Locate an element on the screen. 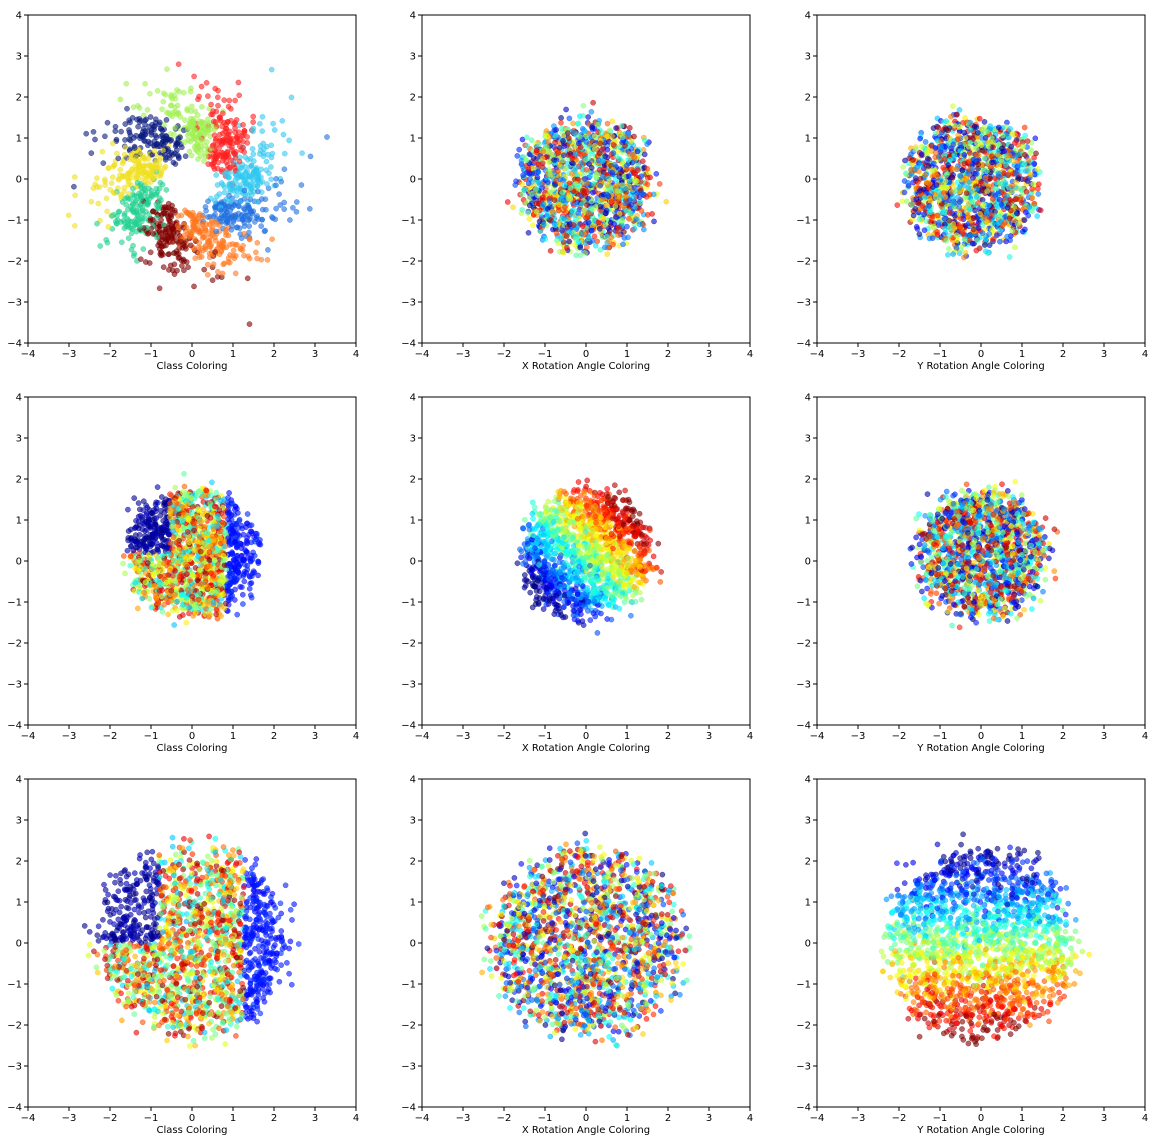 This screenshot has height=1148, width=1160. y-tick-label: 4 is located at coordinates (413, 16).